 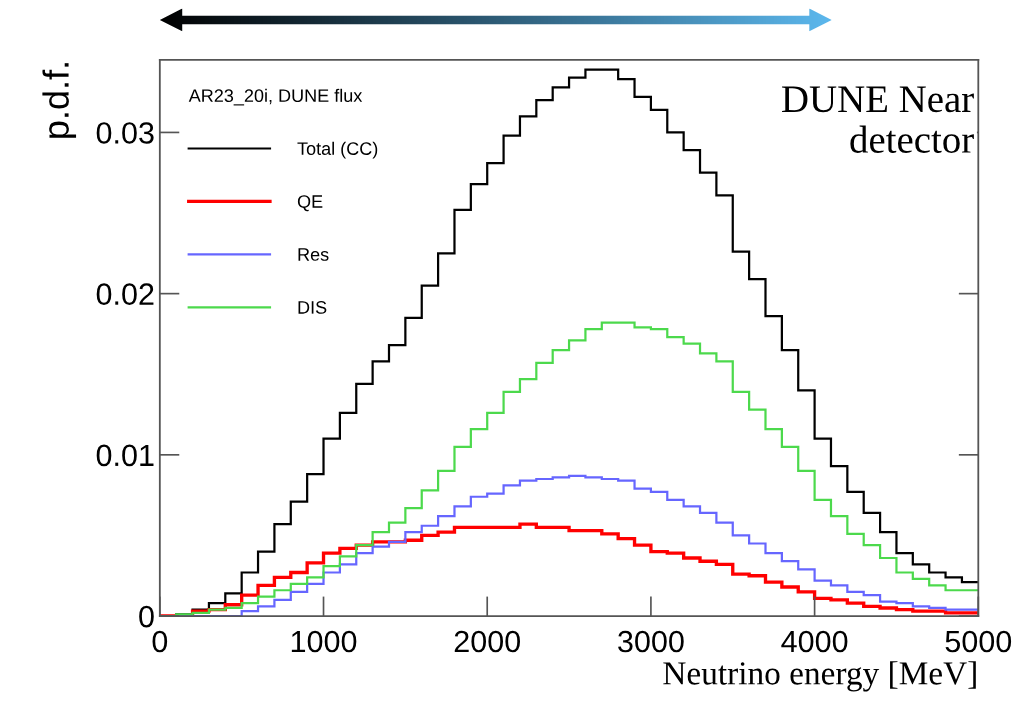 What do you see at coordinates (275, 97) in the screenshot?
I see `legend-title: AR23_20i, DUNE flux` at bounding box center [275, 97].